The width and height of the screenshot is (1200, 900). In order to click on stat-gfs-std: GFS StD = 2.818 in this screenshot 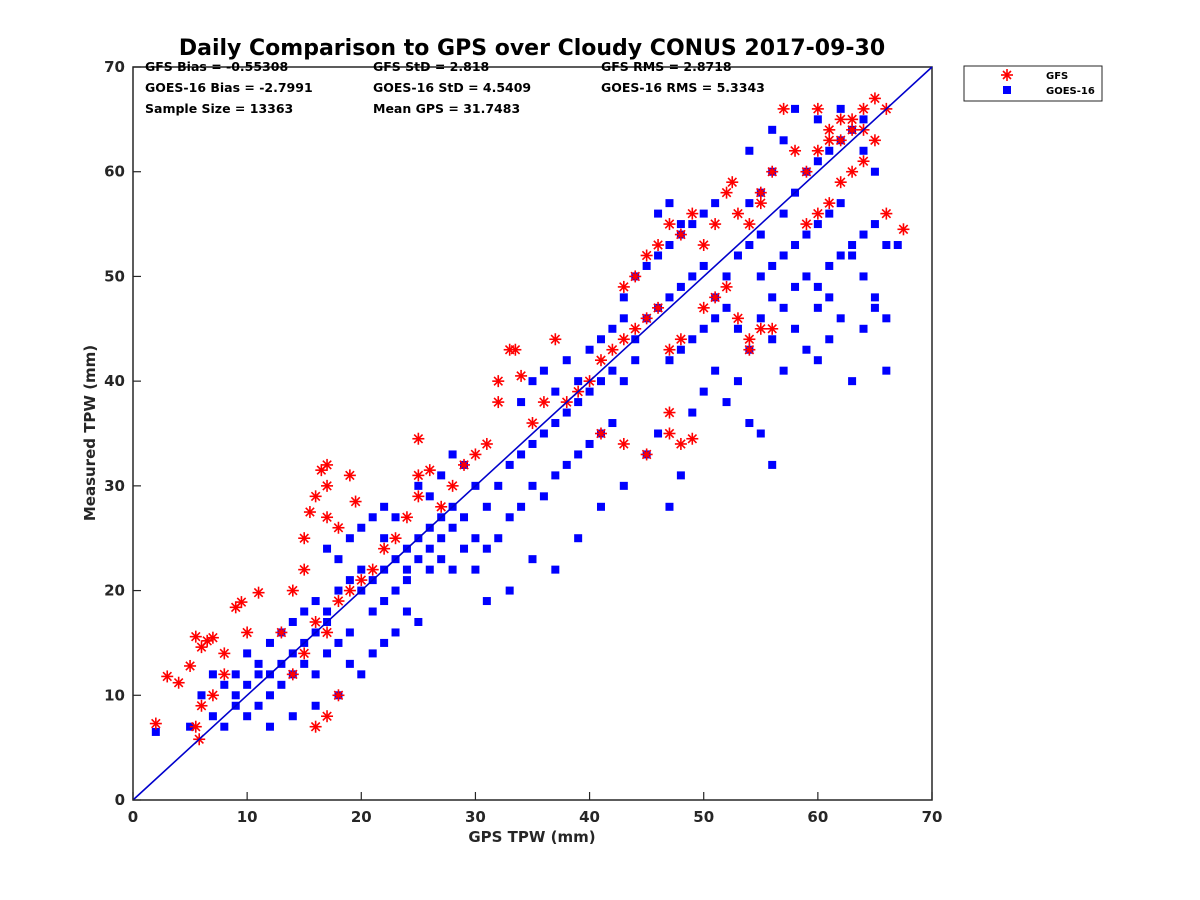, I will do `click(431, 66)`.